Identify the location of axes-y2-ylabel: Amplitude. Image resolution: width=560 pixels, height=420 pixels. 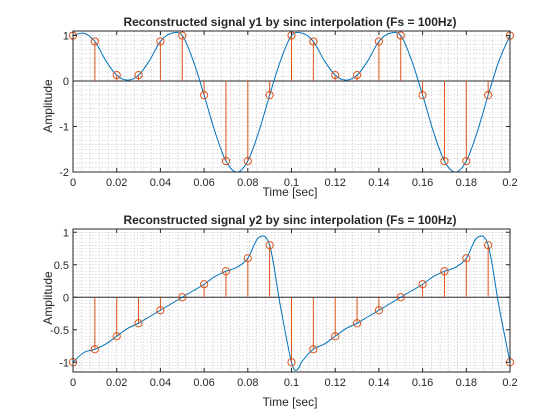
(48, 298).